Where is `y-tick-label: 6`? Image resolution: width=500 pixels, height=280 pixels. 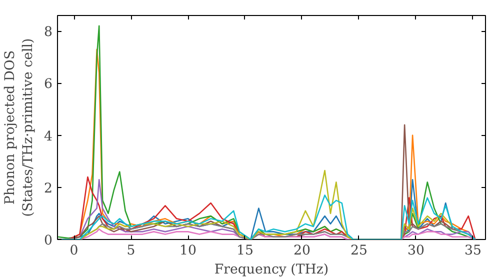 y-tick-label: 6 is located at coordinates (48, 84).